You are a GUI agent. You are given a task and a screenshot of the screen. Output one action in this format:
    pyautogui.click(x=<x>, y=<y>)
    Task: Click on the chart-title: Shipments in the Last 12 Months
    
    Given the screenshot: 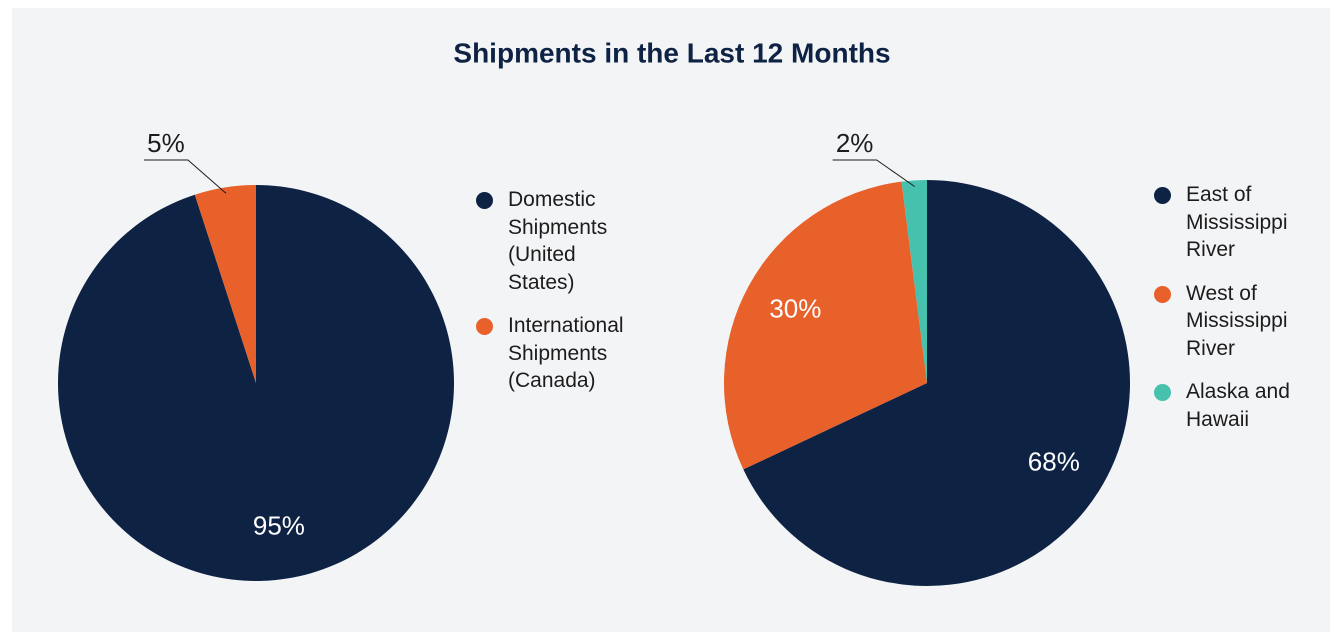 What is the action you would take?
    pyautogui.click(x=671, y=52)
    